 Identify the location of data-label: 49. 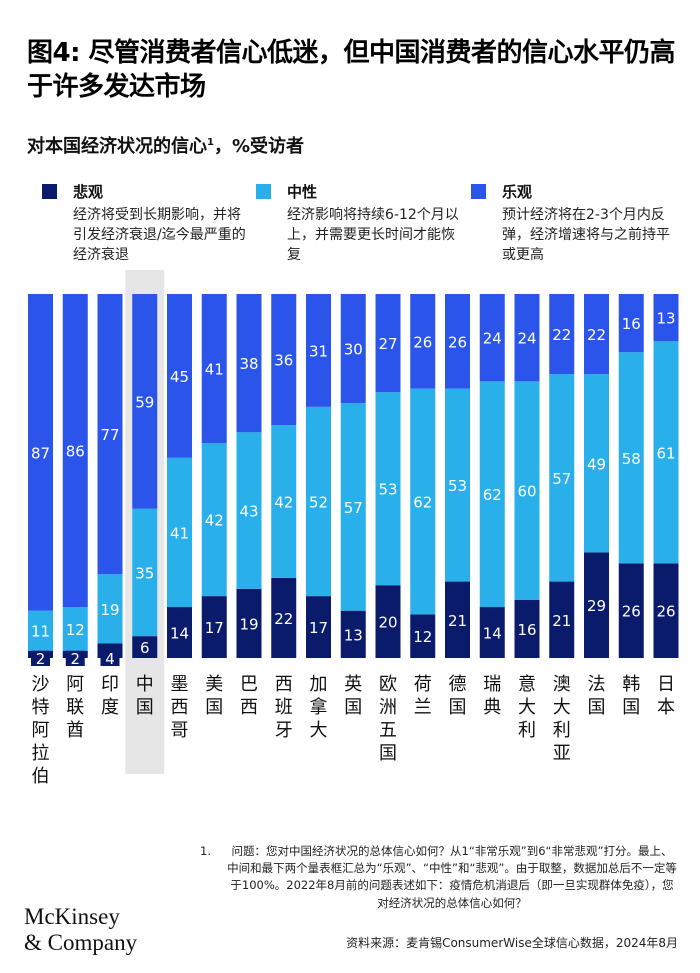
(596, 464).